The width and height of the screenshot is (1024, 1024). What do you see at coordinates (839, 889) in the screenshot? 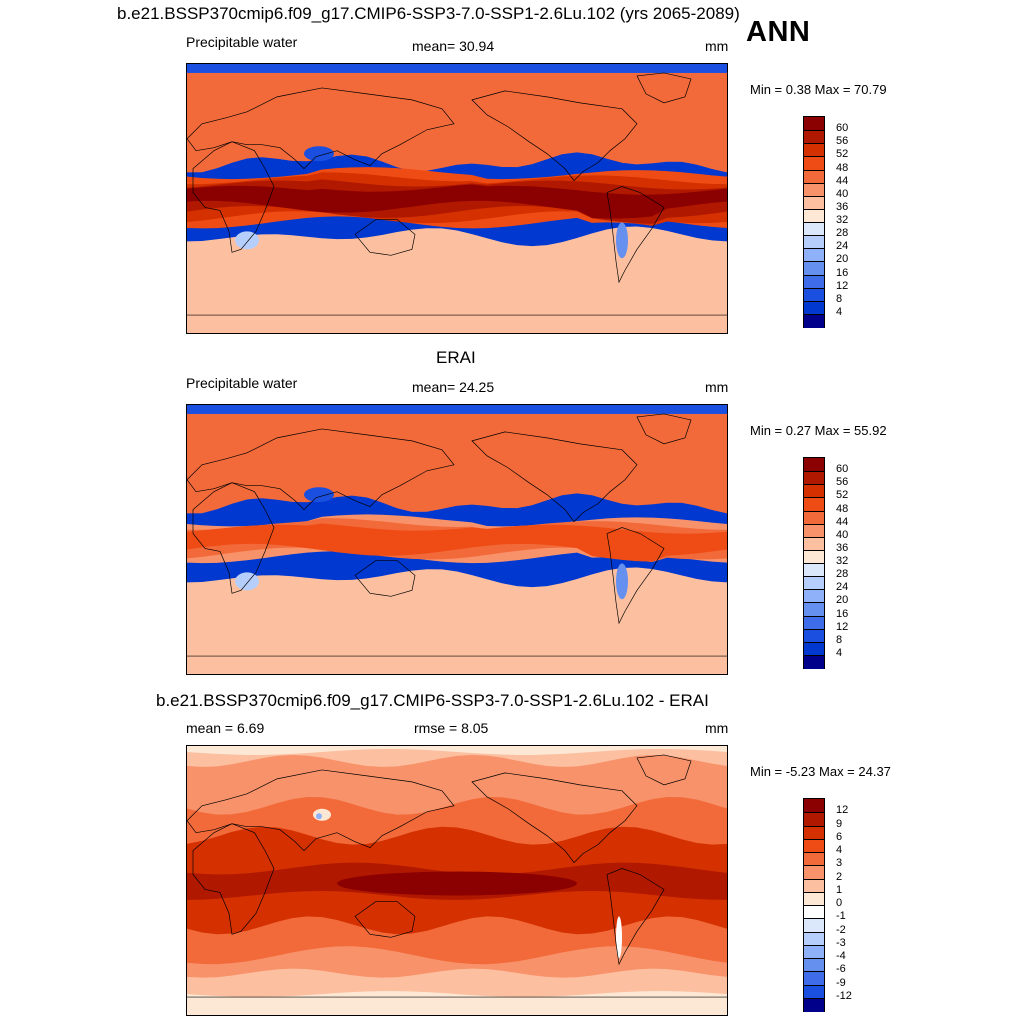
I see `colorbar-tick-label: 1` at bounding box center [839, 889].